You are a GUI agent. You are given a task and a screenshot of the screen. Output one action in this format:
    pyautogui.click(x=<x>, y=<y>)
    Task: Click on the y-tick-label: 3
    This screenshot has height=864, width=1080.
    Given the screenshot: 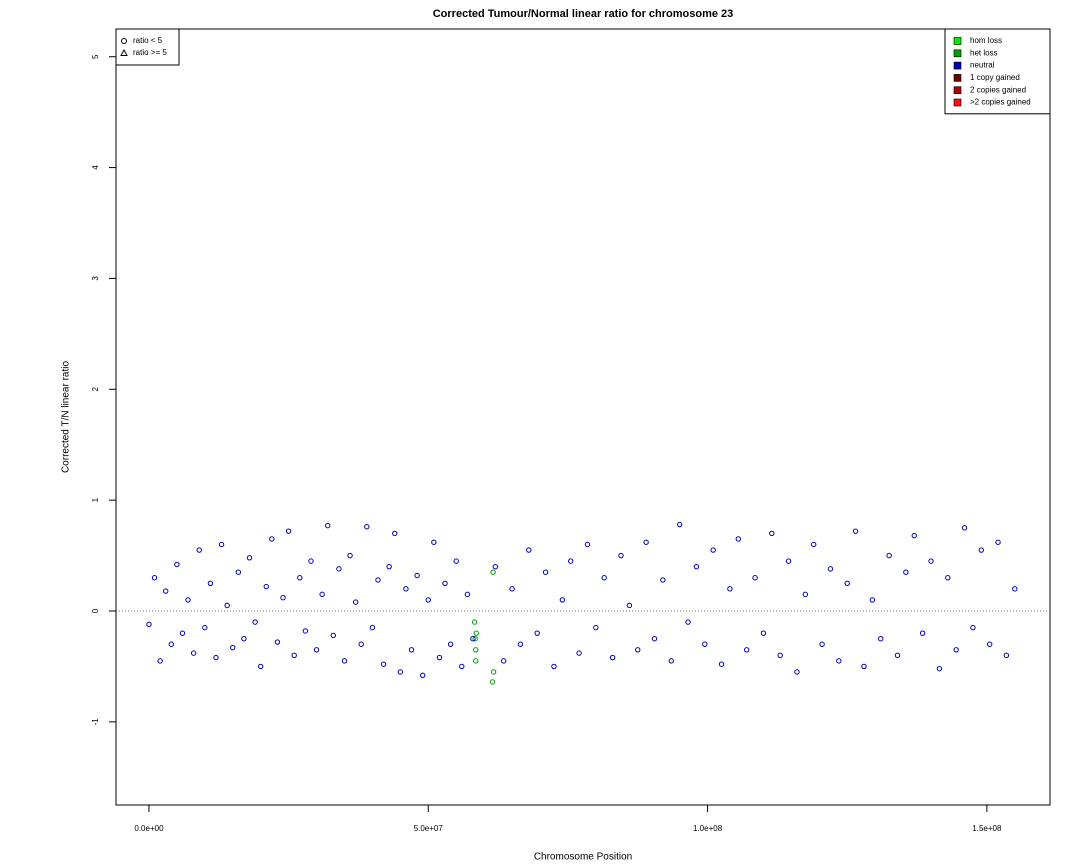 What is the action you would take?
    pyautogui.click(x=95, y=278)
    